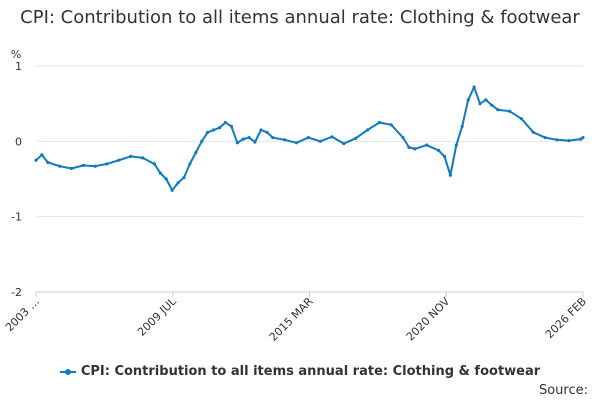 This screenshot has height=400, width=600. What do you see at coordinates (157, 316) in the screenshot?
I see `x-tick-label: 2009 JUL` at bounding box center [157, 316].